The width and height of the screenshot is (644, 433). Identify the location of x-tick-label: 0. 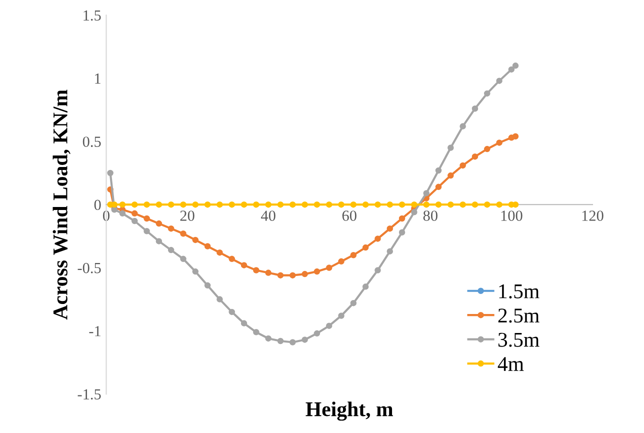
(106, 215).